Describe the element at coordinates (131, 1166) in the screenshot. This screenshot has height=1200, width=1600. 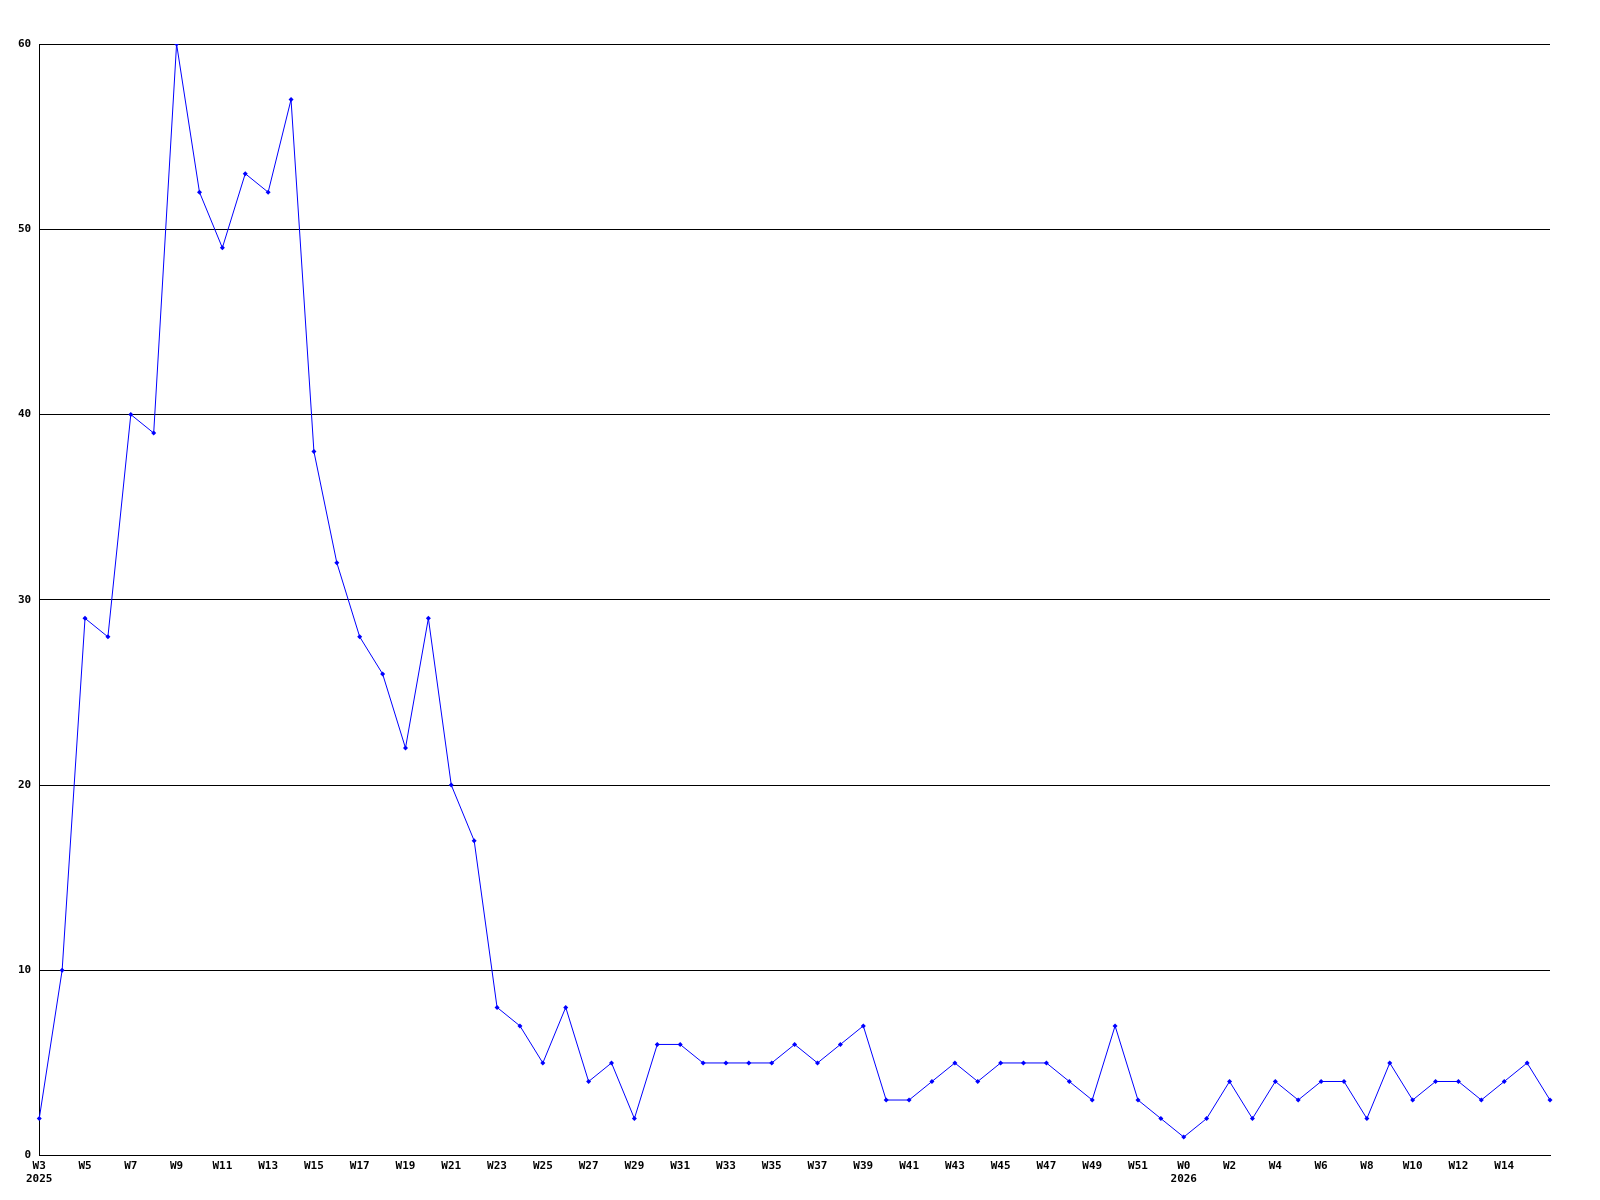
I see `x-tick-label: W7` at that location.